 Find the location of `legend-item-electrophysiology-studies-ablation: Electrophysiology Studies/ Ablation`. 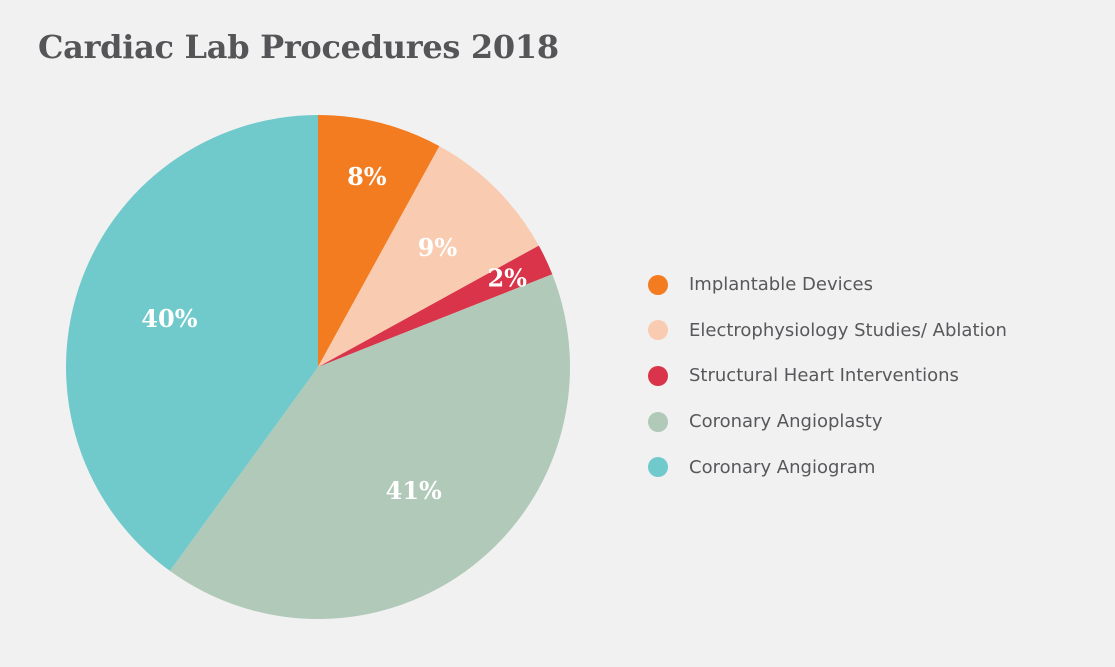

legend-item-electrophysiology-studies-ablation: Electrophysiology Studies/ Ablation is located at coordinates (827, 331).